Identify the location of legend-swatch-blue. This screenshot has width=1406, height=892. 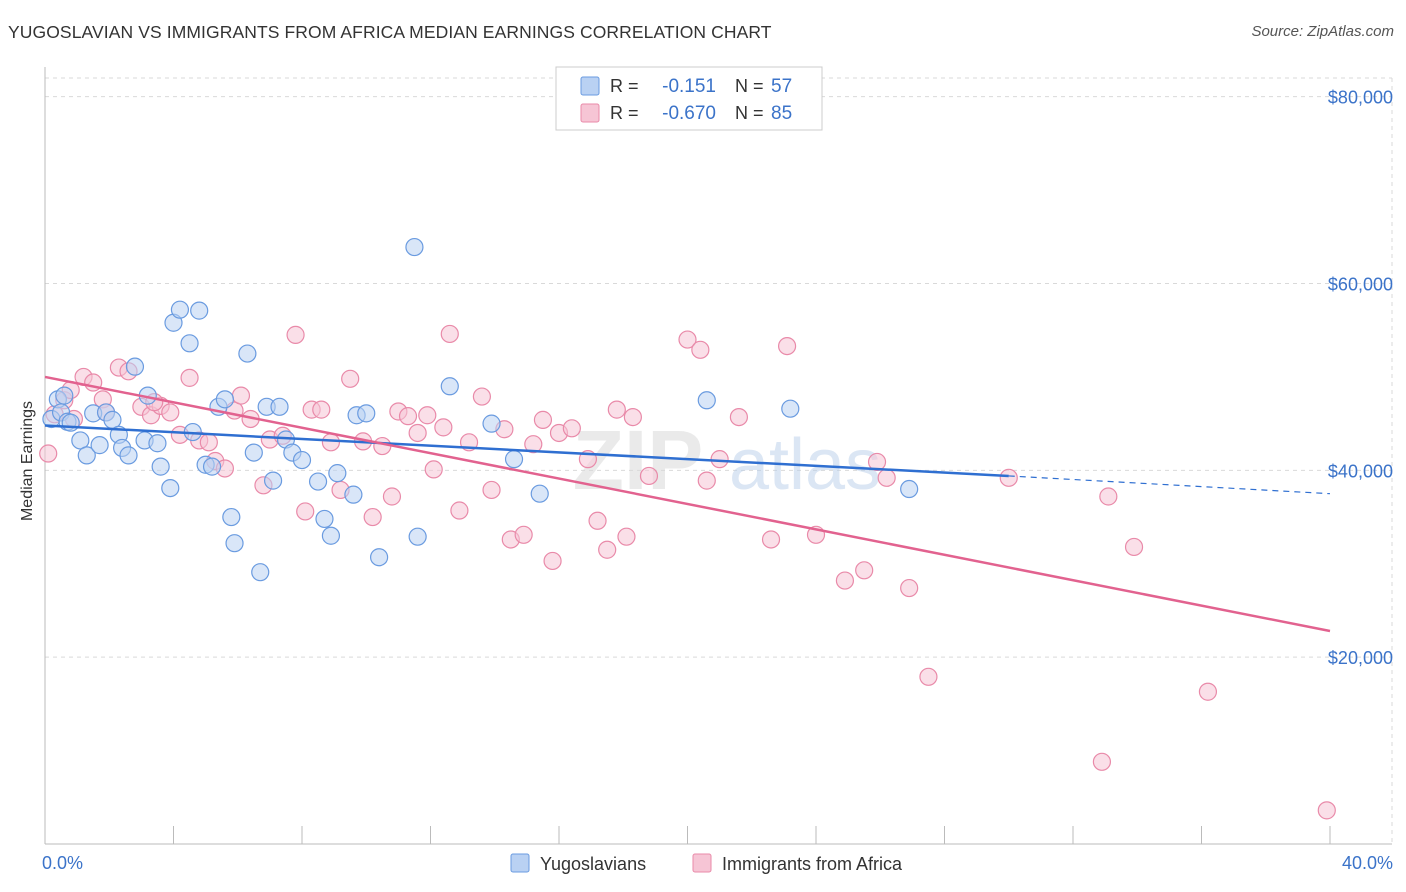
(590, 86).